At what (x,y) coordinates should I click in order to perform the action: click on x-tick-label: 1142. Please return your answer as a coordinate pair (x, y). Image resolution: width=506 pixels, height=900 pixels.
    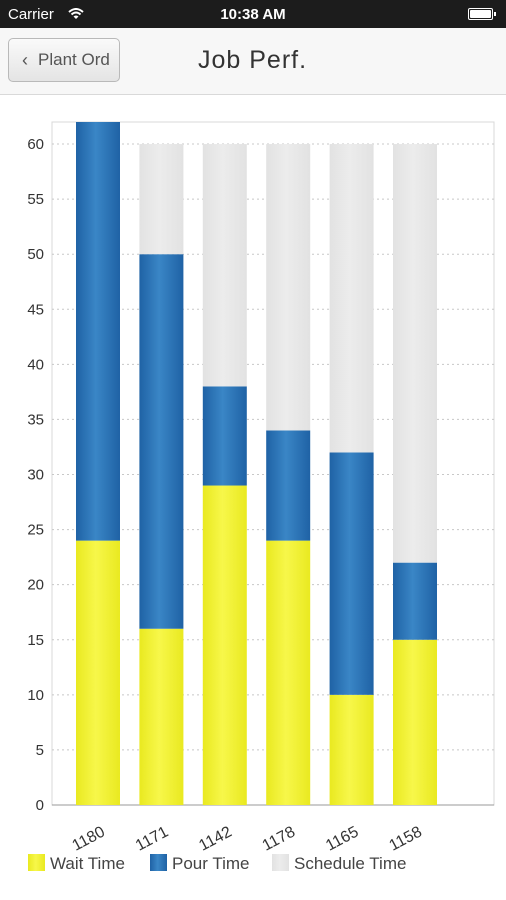
    Looking at the image, I should click on (215, 838).